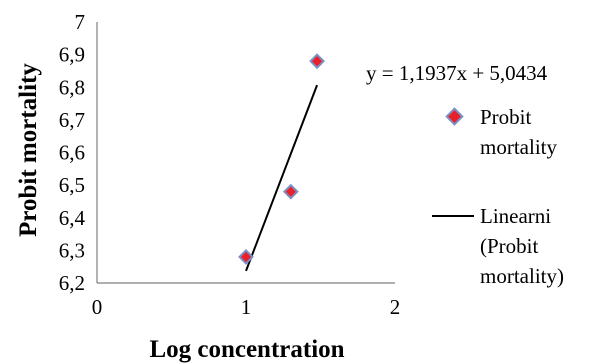 The width and height of the screenshot is (591, 363). I want to click on x-tick-label: 0, so click(97, 307).